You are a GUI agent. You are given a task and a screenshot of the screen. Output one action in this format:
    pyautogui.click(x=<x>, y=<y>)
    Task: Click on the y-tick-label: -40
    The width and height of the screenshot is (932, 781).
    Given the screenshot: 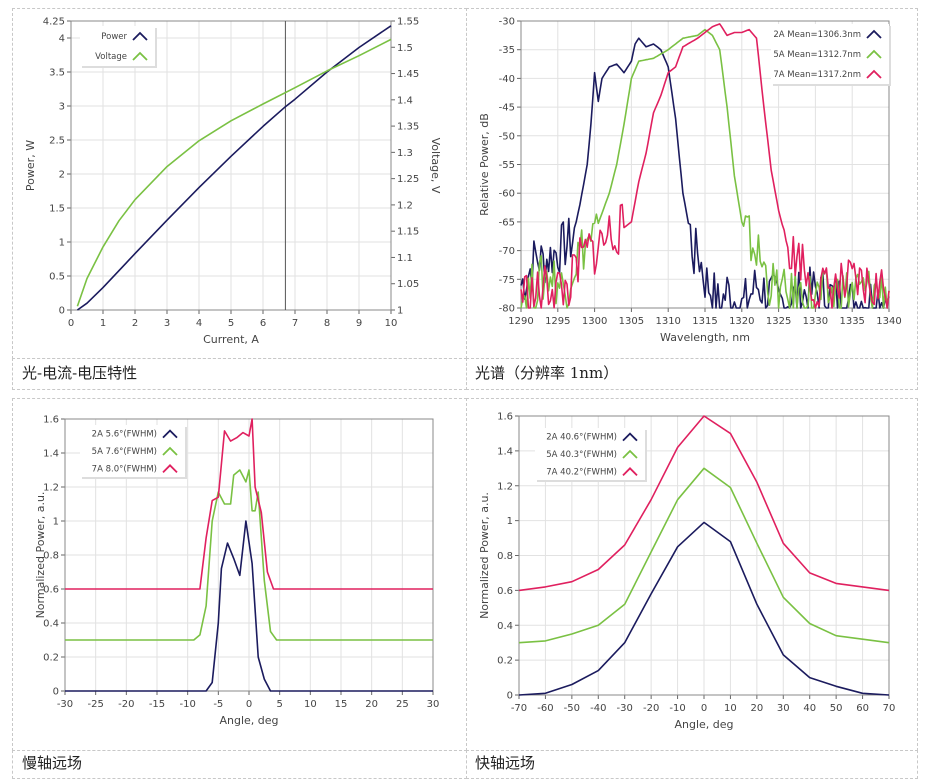 What is the action you would take?
    pyautogui.click(x=507, y=79)
    